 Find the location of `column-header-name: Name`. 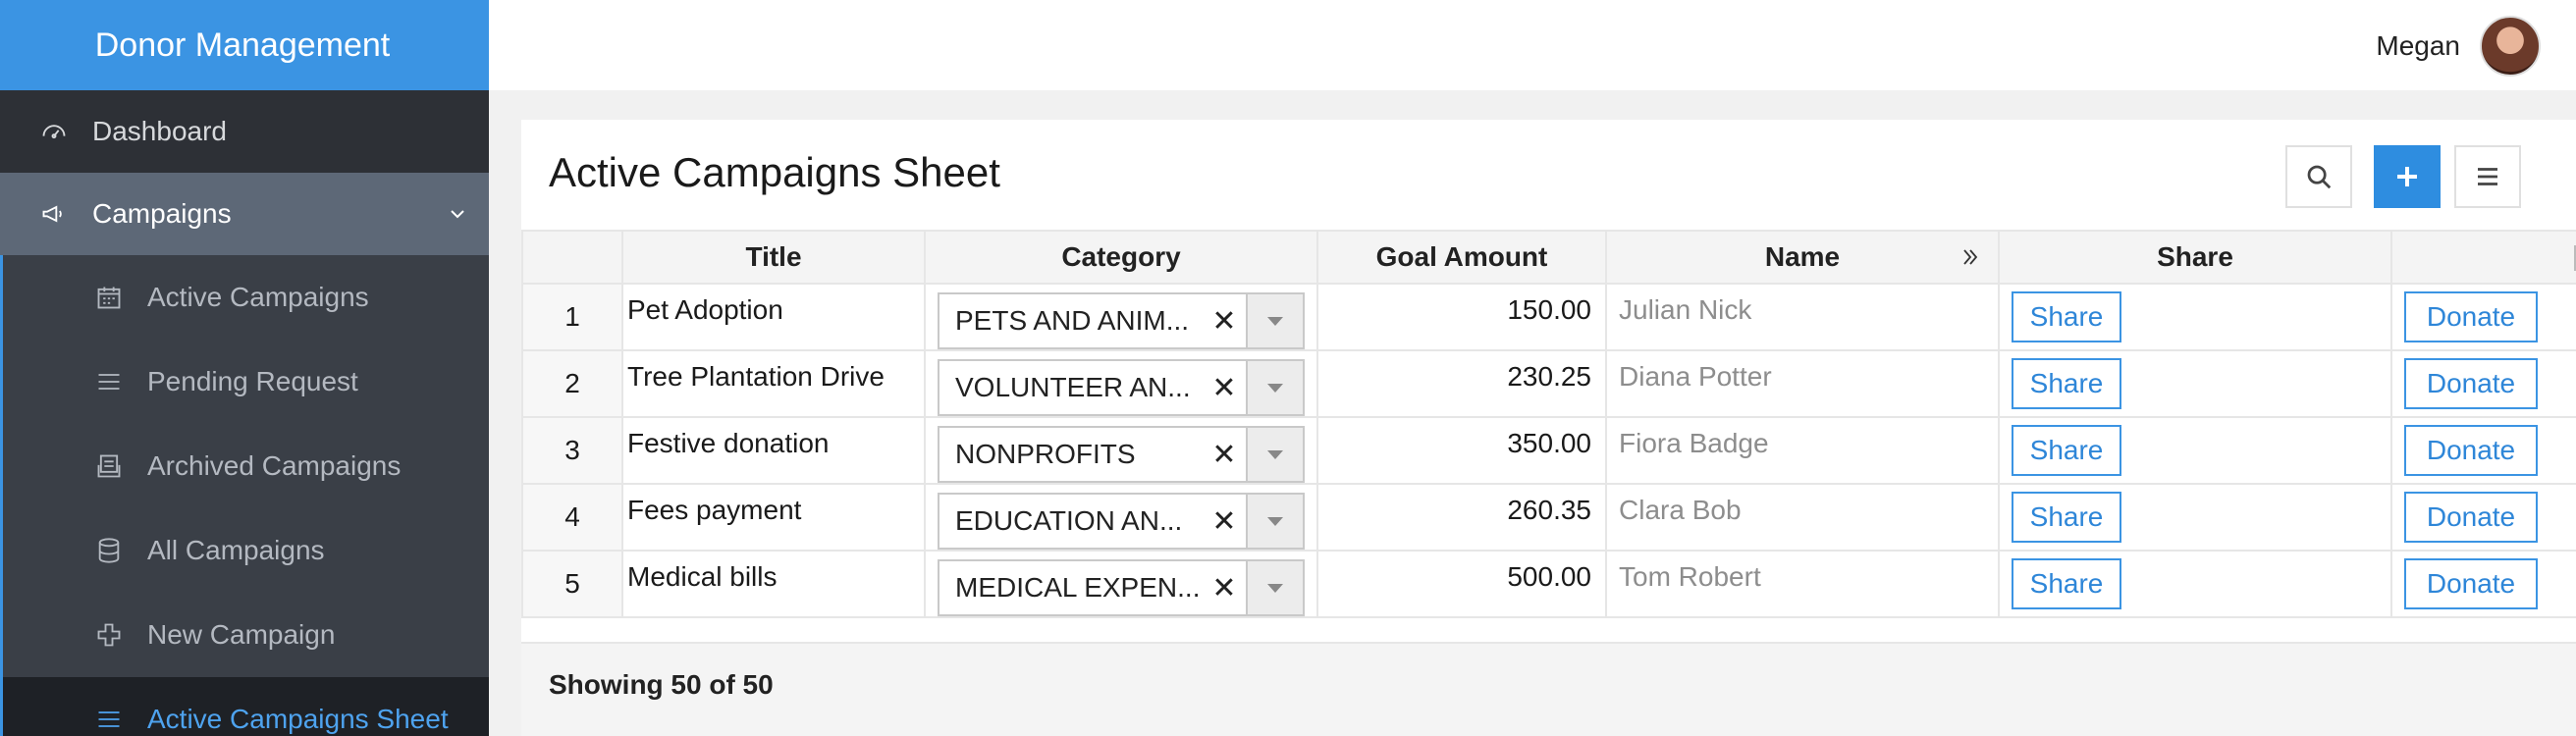

column-header-name: Name is located at coordinates (1802, 257).